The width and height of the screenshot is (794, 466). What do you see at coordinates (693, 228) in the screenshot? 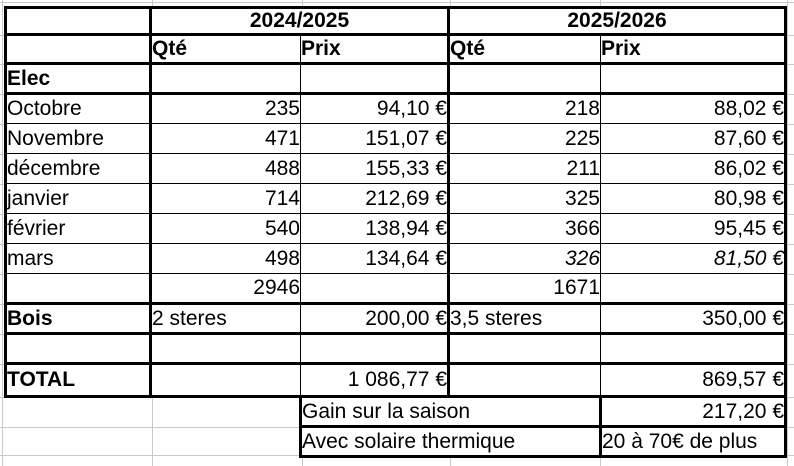
I see `cell-fevrier-price-s2: 95,45 €` at bounding box center [693, 228].